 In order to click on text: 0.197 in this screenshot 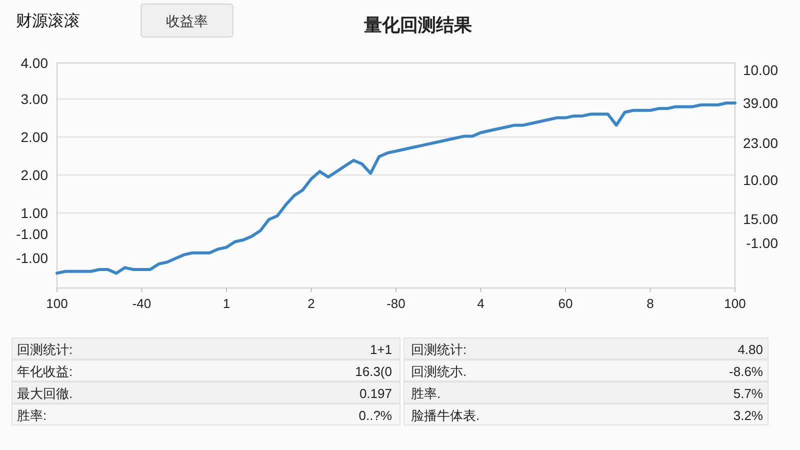, I will do `click(375, 393)`.